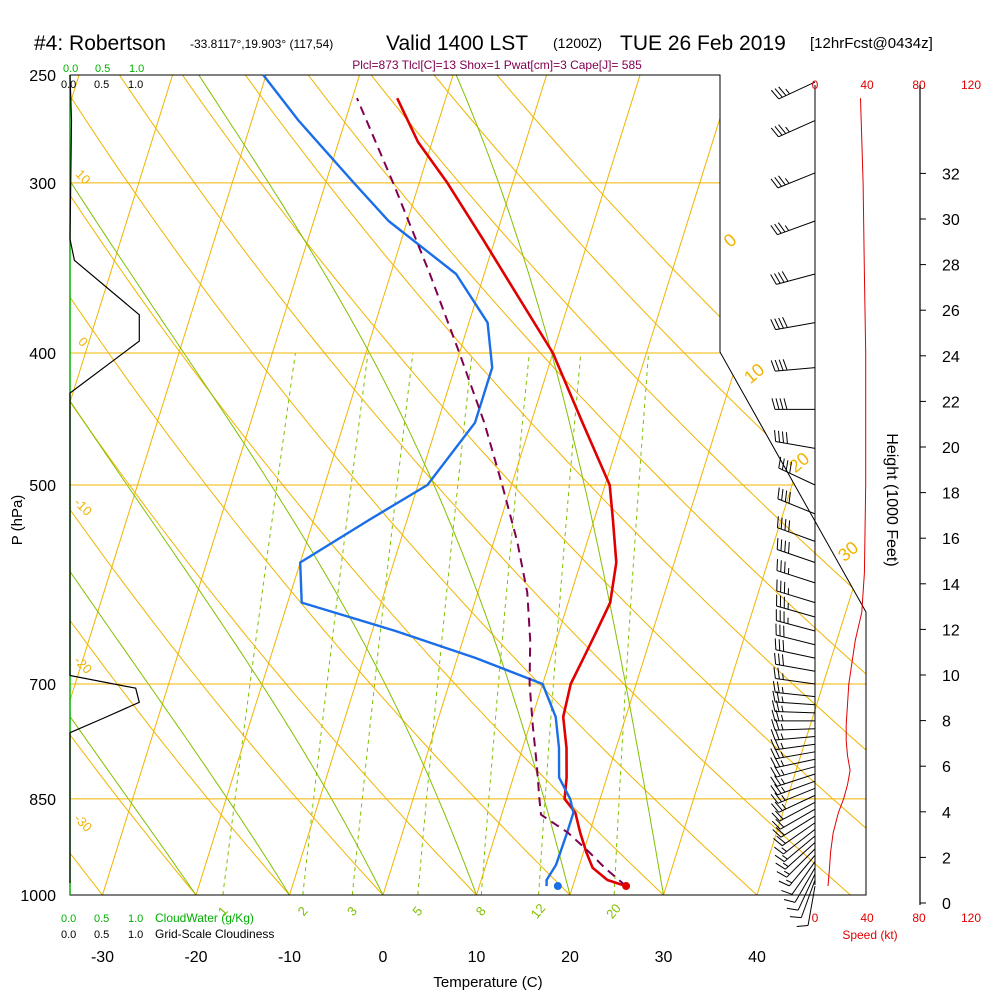  Describe the element at coordinates (100, 43) in the screenshot. I see `title-station: #4: Robertson` at that location.